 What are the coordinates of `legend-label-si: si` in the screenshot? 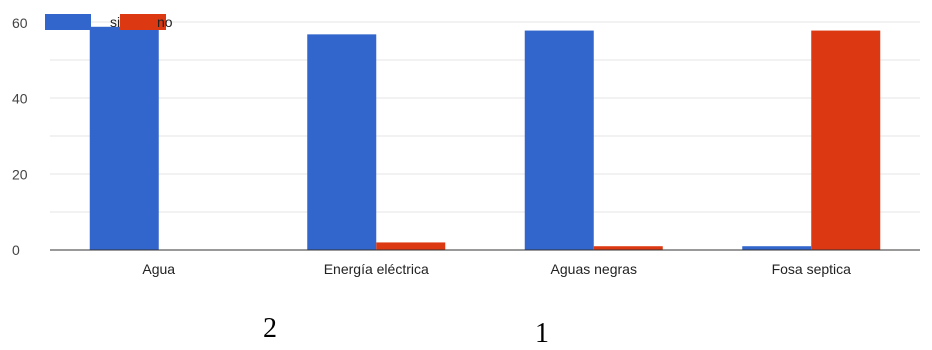 It's located at (115, 22).